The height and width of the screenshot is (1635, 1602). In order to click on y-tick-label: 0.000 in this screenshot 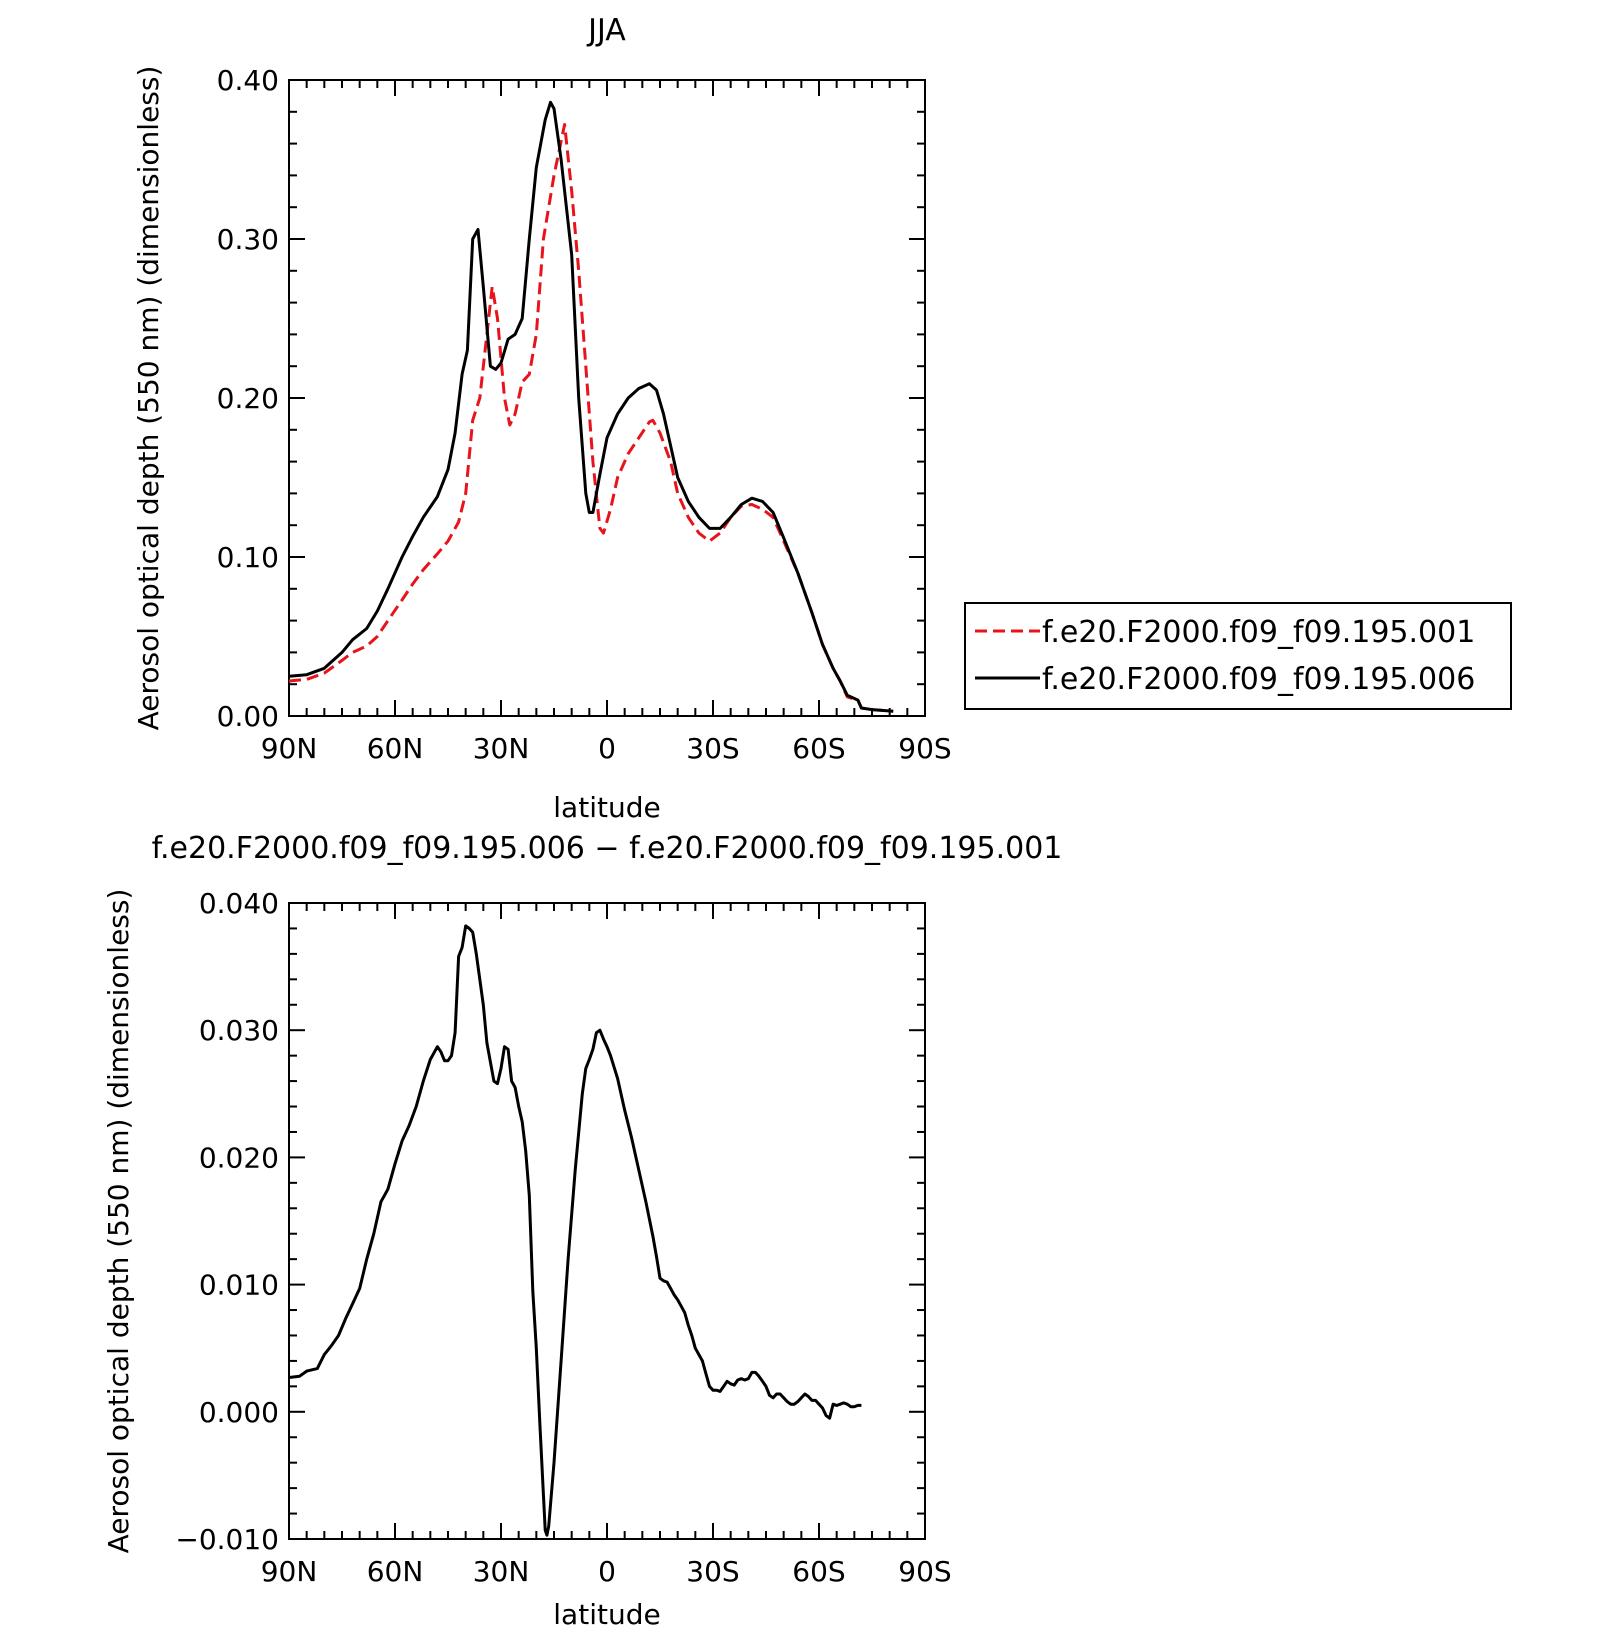, I will do `click(239, 1412)`.